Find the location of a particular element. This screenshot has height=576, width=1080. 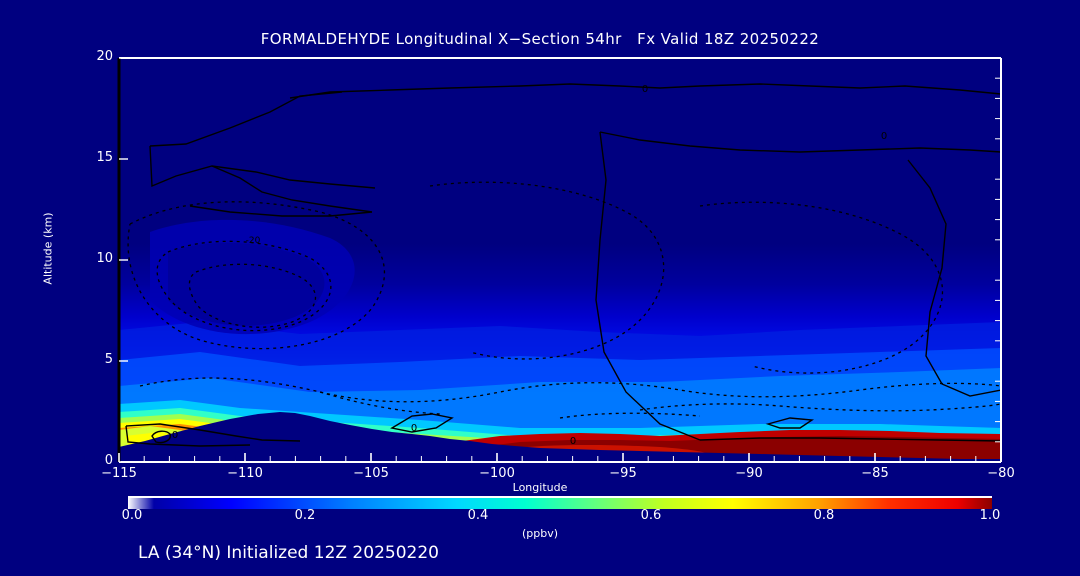

x-tick-label: −100 is located at coordinates (497, 473).